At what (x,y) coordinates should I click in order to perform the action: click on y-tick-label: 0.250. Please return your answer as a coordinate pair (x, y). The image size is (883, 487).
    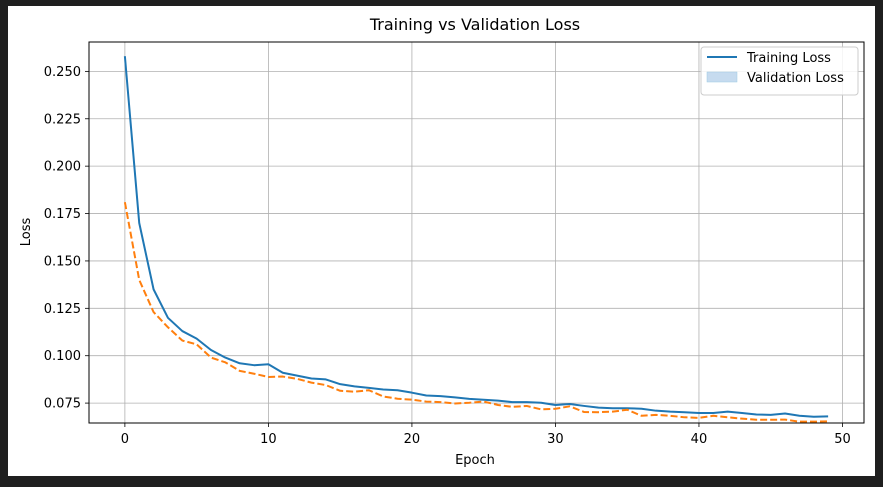
    Looking at the image, I should click on (62, 72).